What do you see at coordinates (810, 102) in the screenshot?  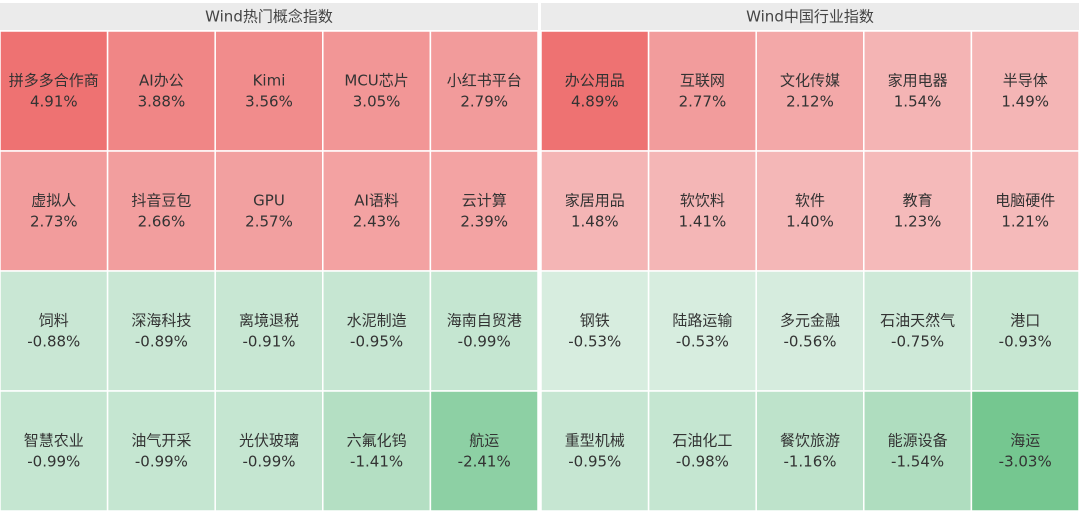 I see `cell-value: 2.12%` at bounding box center [810, 102].